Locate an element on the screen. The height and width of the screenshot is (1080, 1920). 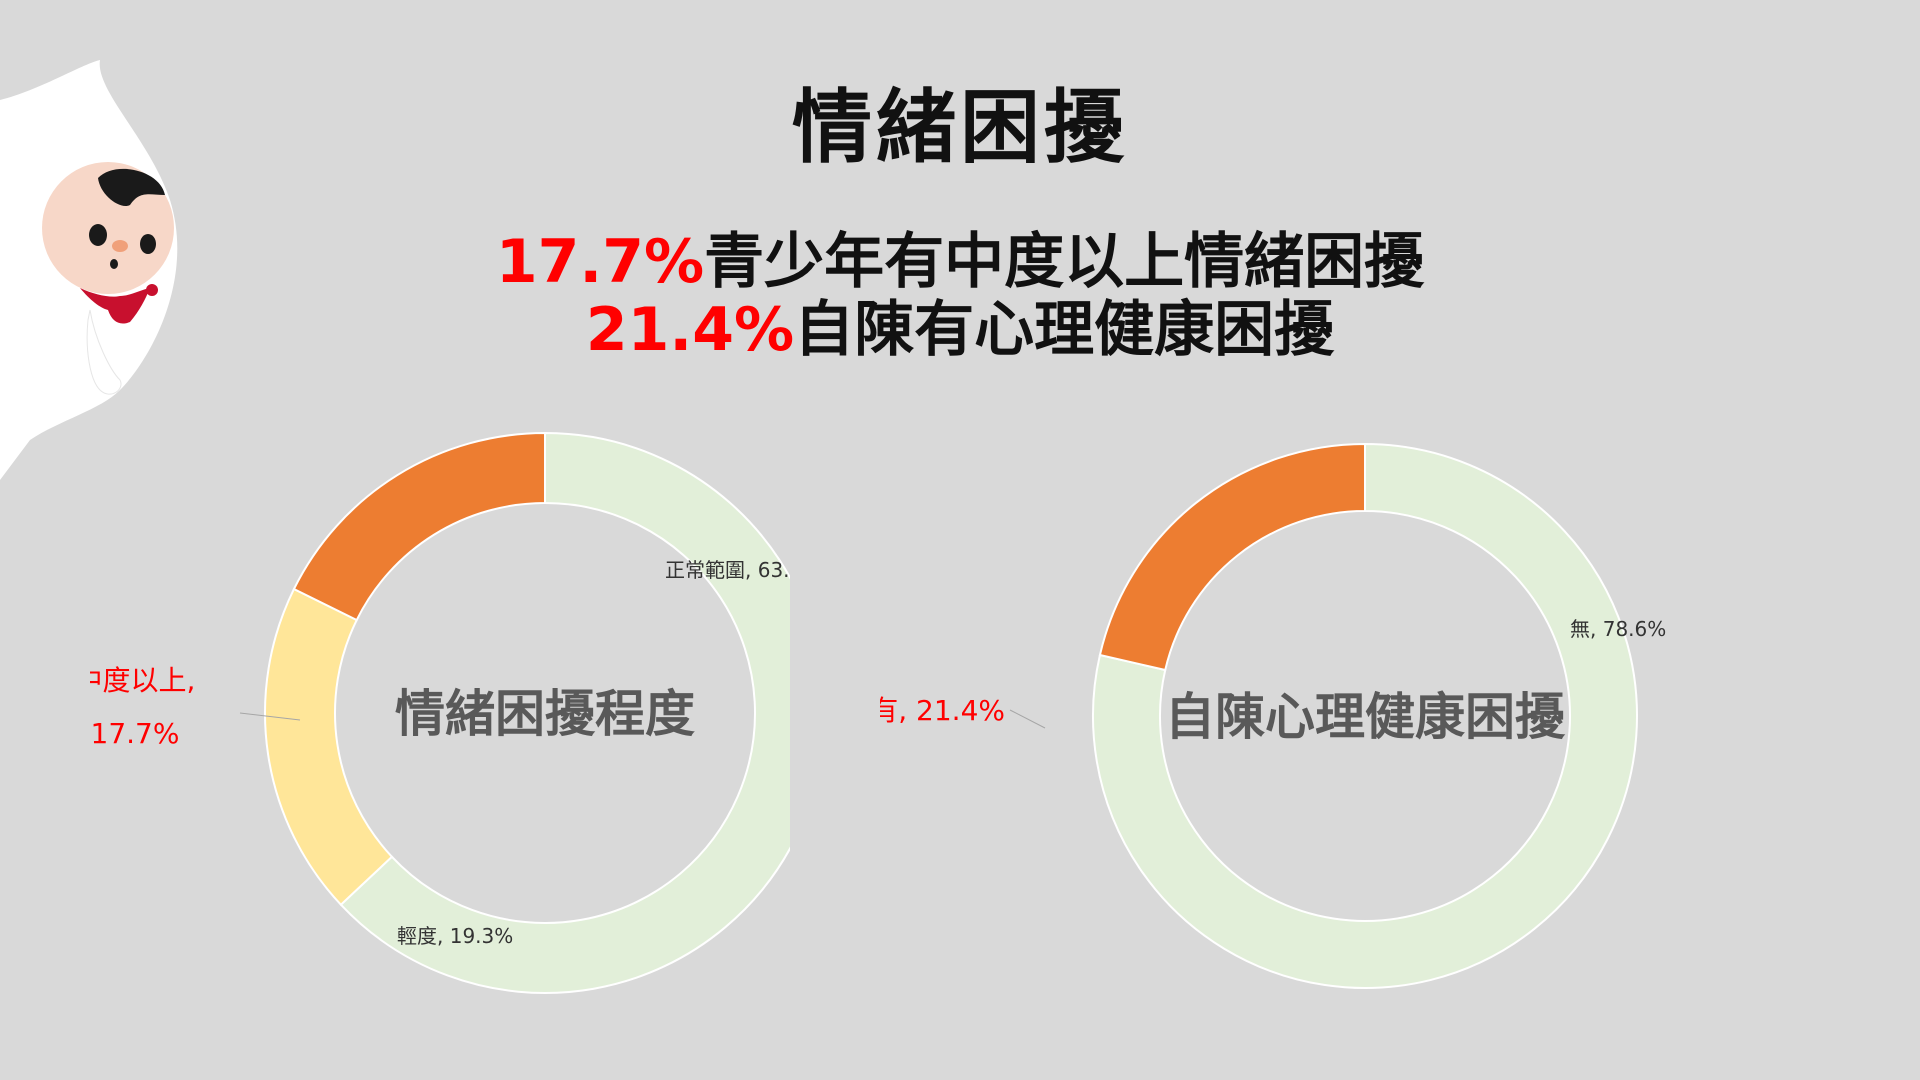
donut-center-label: 自陳心理健康困擾 is located at coordinates (1365, 717).